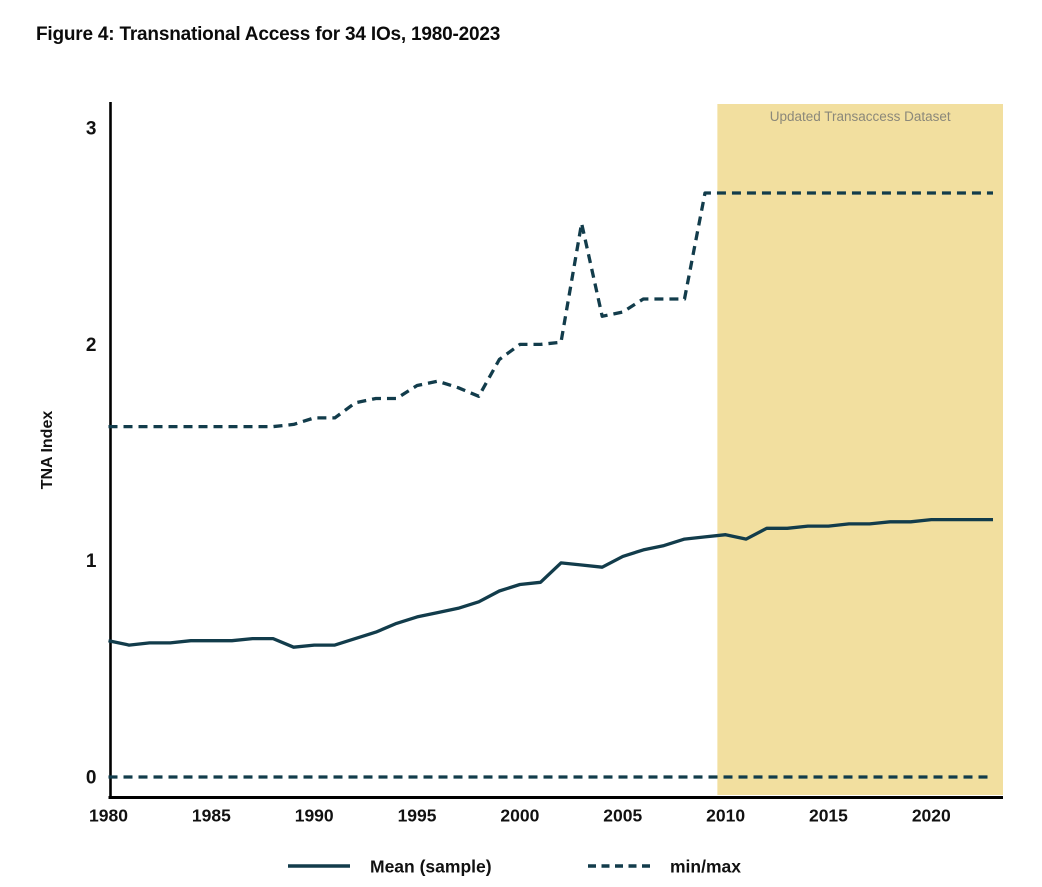 The image size is (1042, 887). What do you see at coordinates (314, 816) in the screenshot?
I see `x-tick-label: 1990` at bounding box center [314, 816].